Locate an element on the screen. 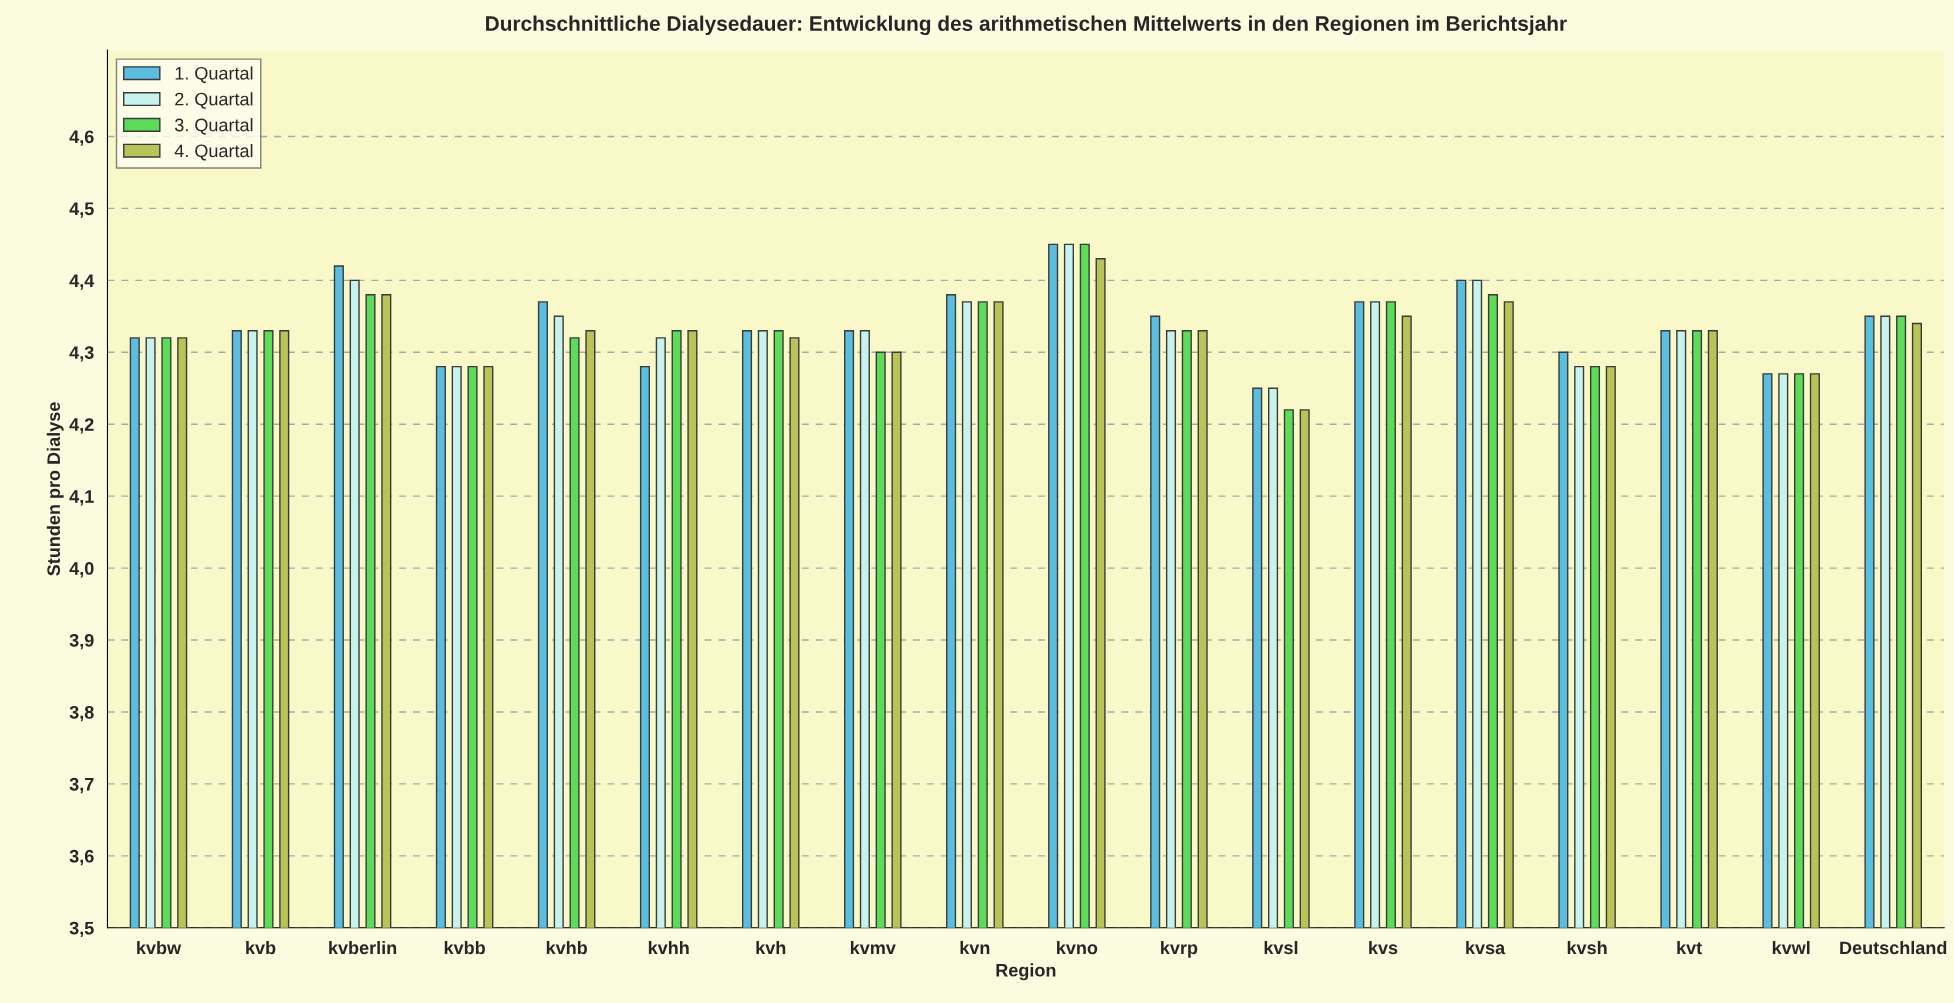 The width and height of the screenshot is (1954, 1003). x-tick-label: kvbw is located at coordinates (159, 947).